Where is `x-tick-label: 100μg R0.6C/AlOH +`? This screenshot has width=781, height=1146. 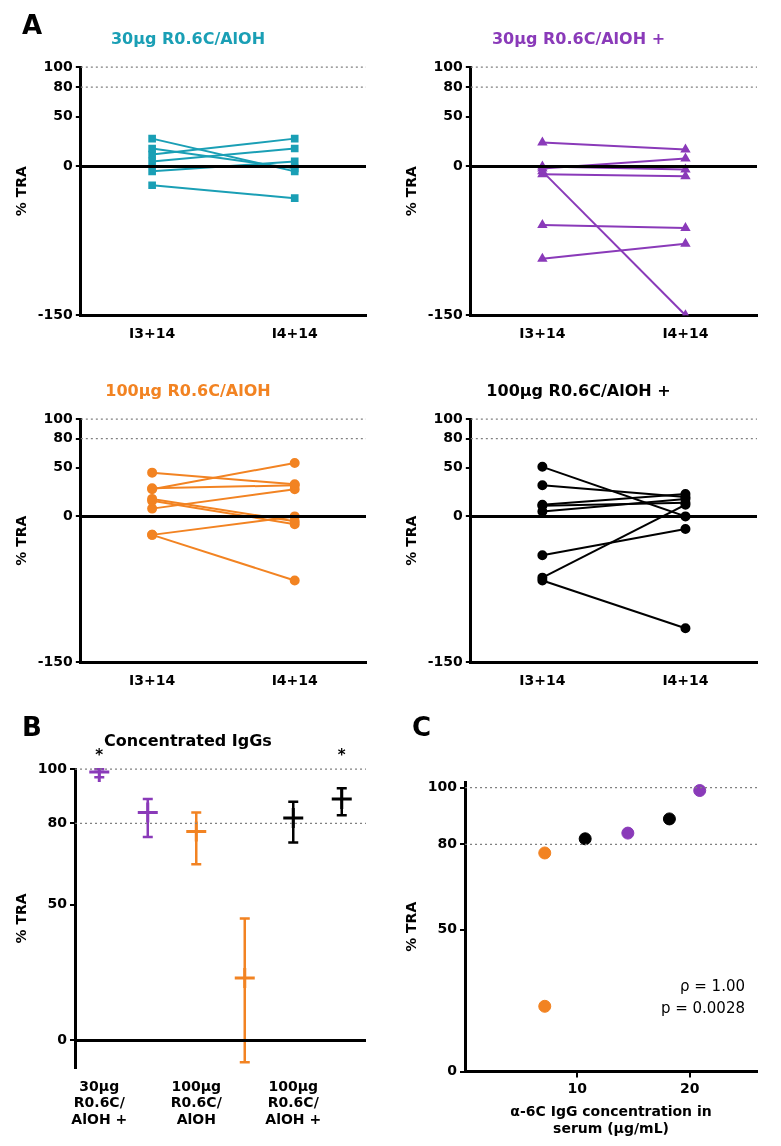 x-tick-label: 100μg R0.6C/AlOH + is located at coordinates (293, 1102).